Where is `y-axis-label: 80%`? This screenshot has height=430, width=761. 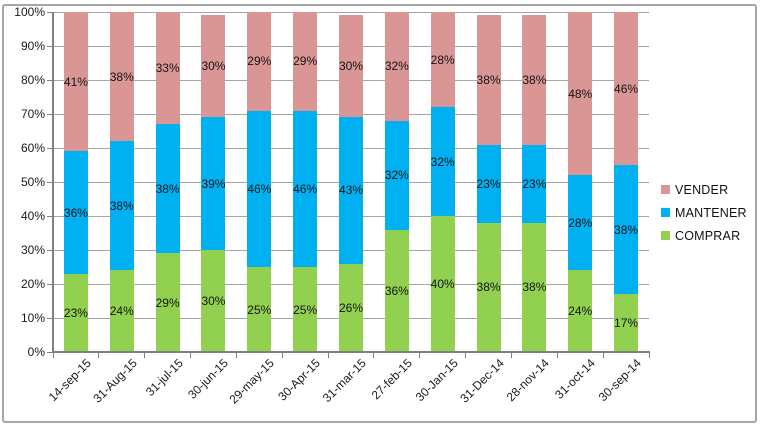 y-axis-label: 80% is located at coordinates (32, 80).